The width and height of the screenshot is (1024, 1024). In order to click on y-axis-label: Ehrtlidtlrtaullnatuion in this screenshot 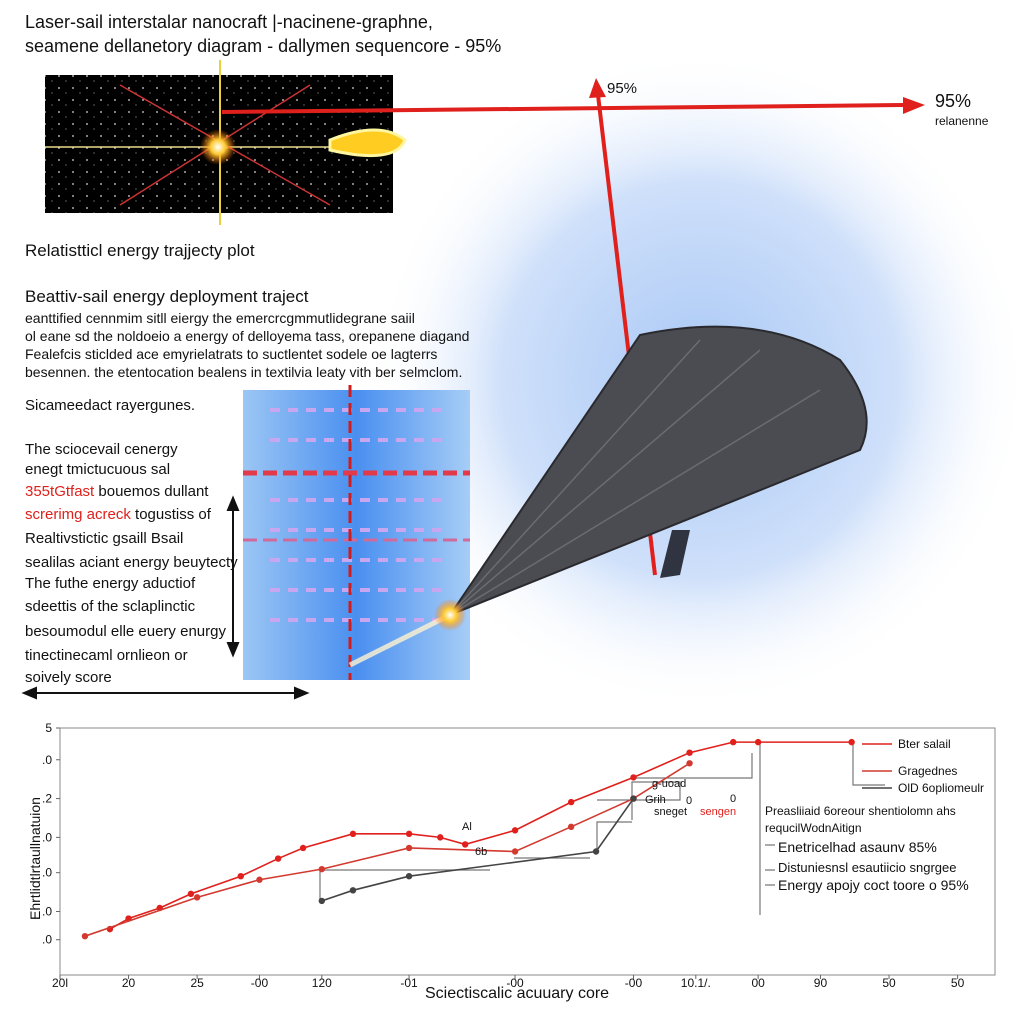, I will do `click(35, 858)`.